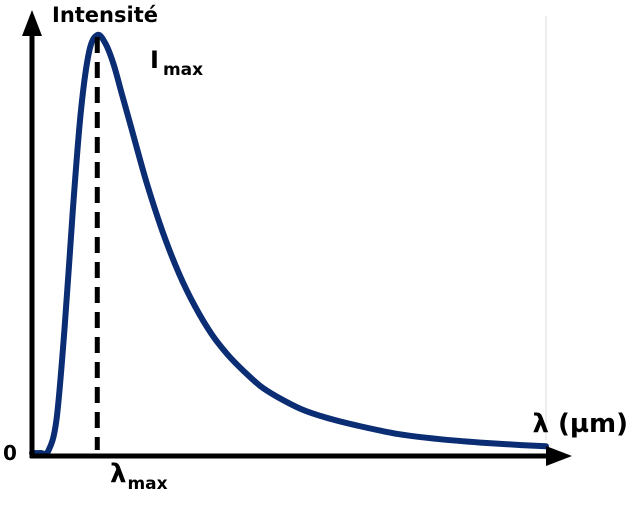  Describe the element at coordinates (183, 70) in the screenshot. I see `i-max-subscript: max` at that location.